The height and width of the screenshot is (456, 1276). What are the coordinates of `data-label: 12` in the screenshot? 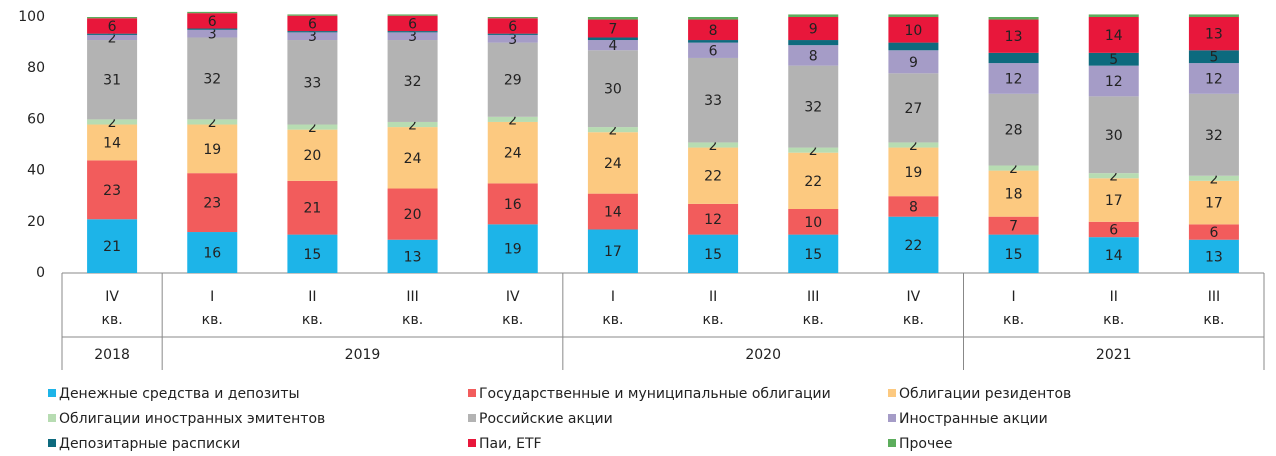 It's located at (713, 220).